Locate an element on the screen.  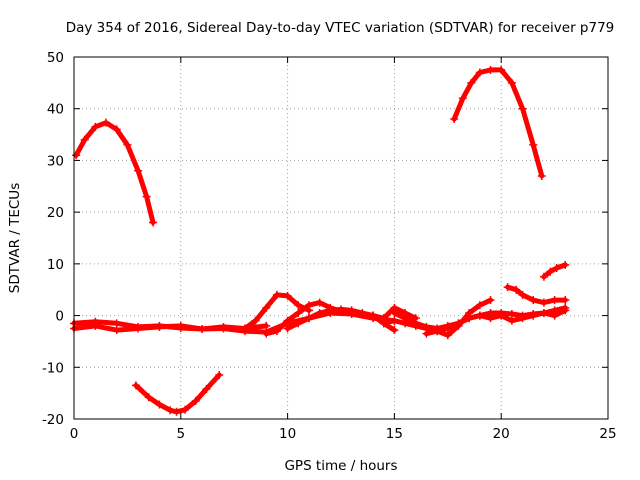
series-arc-late-high is located at coordinates (498, 122).